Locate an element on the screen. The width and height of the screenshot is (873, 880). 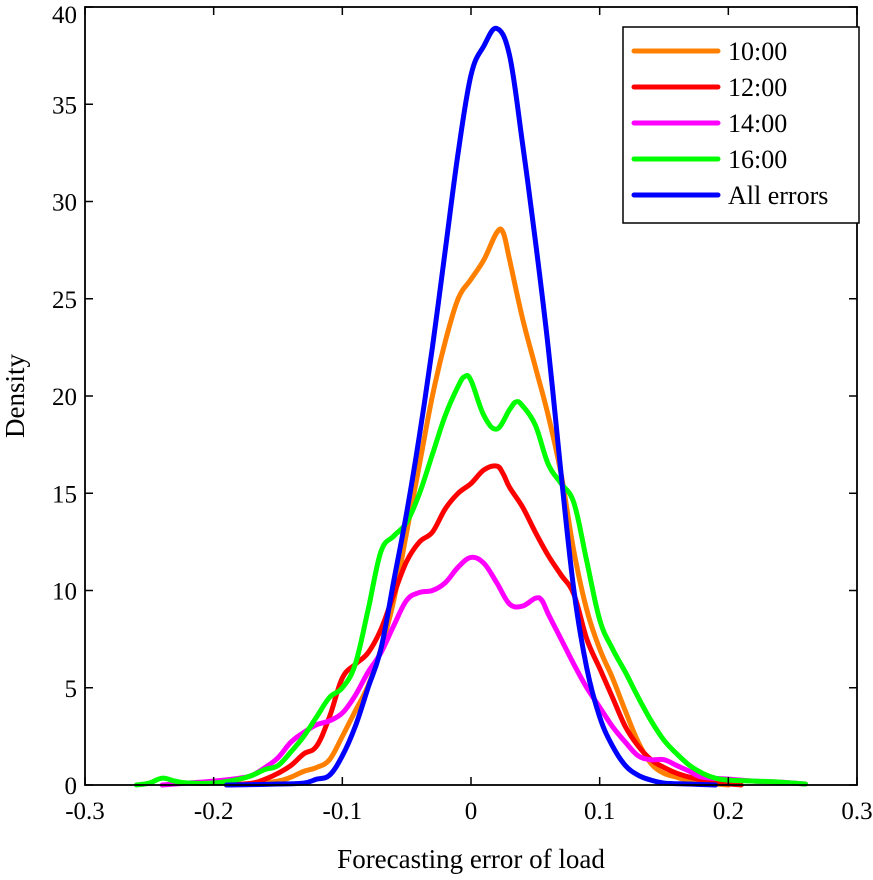
y-tick-label: 40 is located at coordinates (64, 15).